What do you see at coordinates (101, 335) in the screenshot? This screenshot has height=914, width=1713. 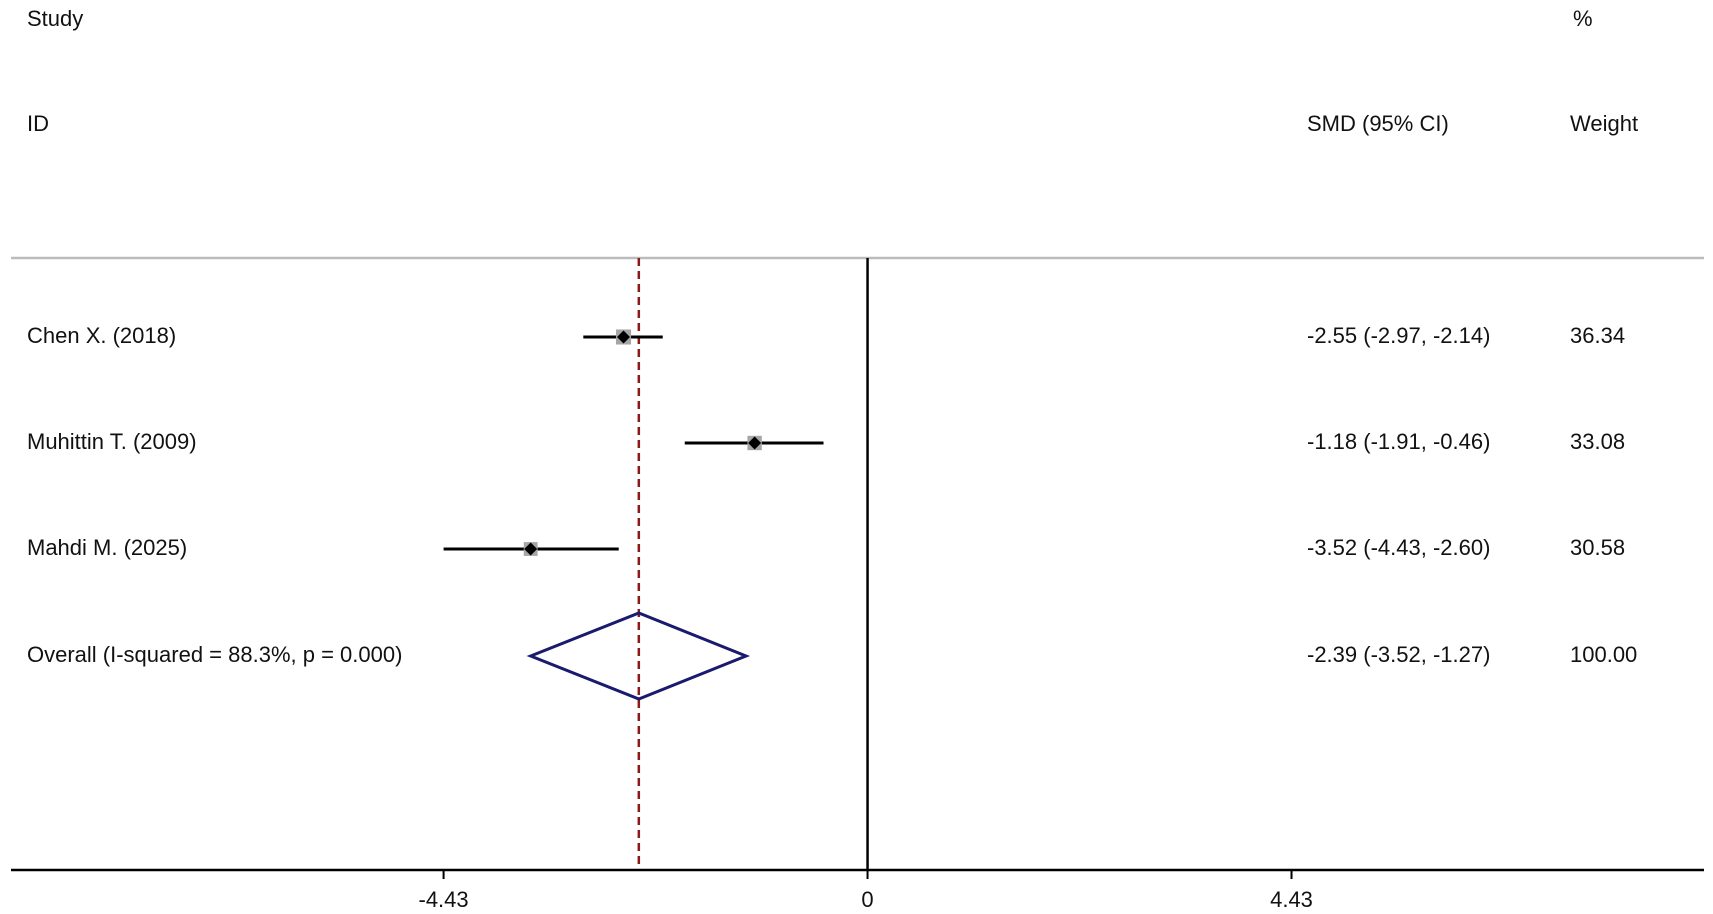 I see `study-name: Chen X. (2018)` at bounding box center [101, 335].